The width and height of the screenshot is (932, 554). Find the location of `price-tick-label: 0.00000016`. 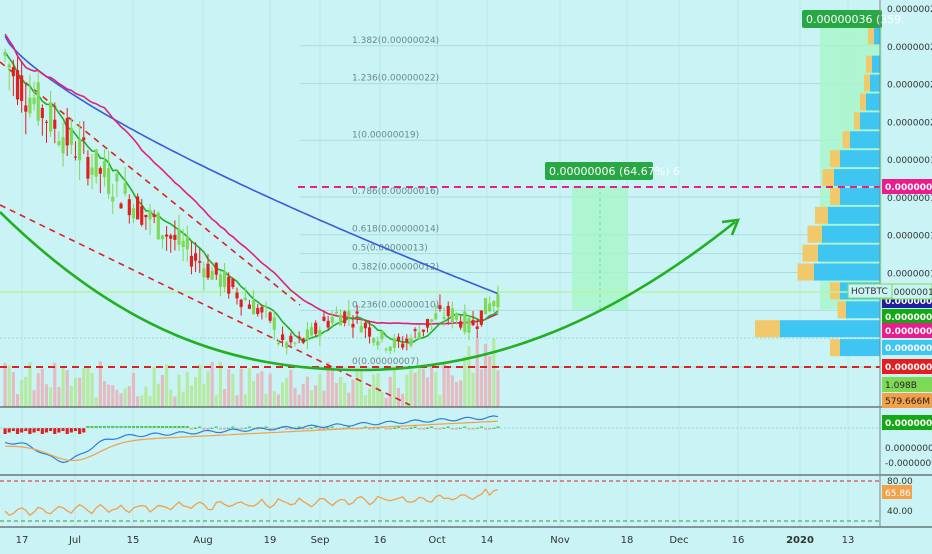

price-tick-label: 0.00000016 is located at coordinates (909, 199).